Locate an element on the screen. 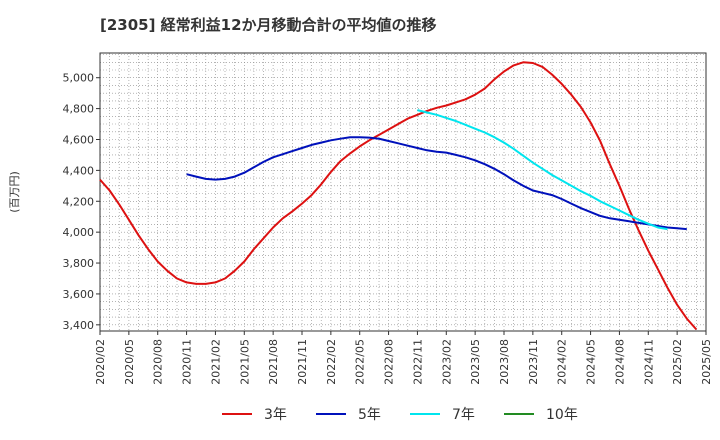 Image resolution: width=720 pixels, height=440 pixels. x-tick-label: 2021/11 is located at coordinates (302, 362).